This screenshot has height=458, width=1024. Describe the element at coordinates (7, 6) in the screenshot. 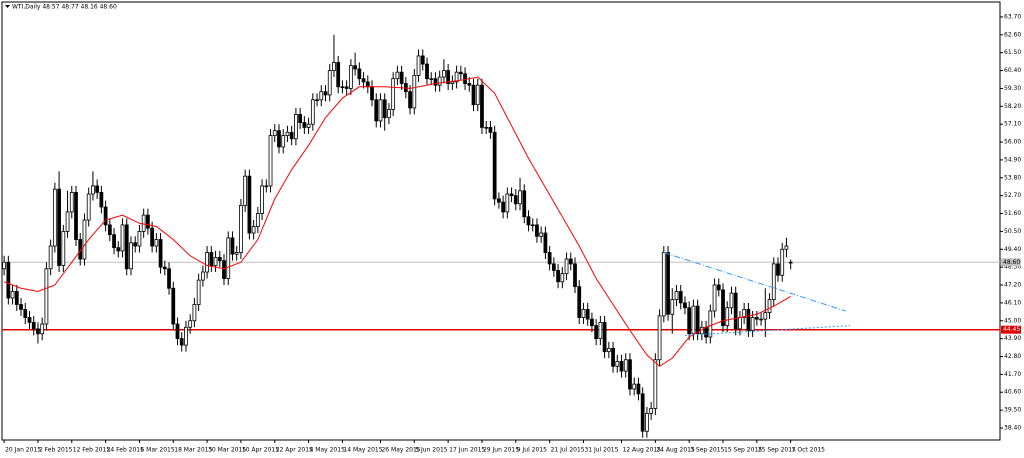

I see `menu-arrow` at that location.